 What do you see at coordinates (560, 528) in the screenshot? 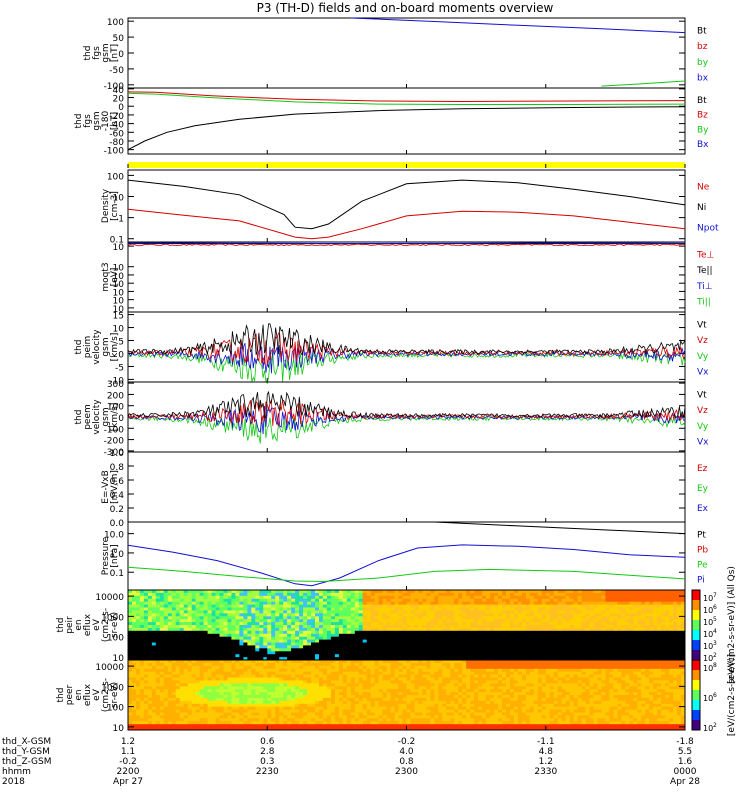
I see `series-pt-line` at bounding box center [560, 528].